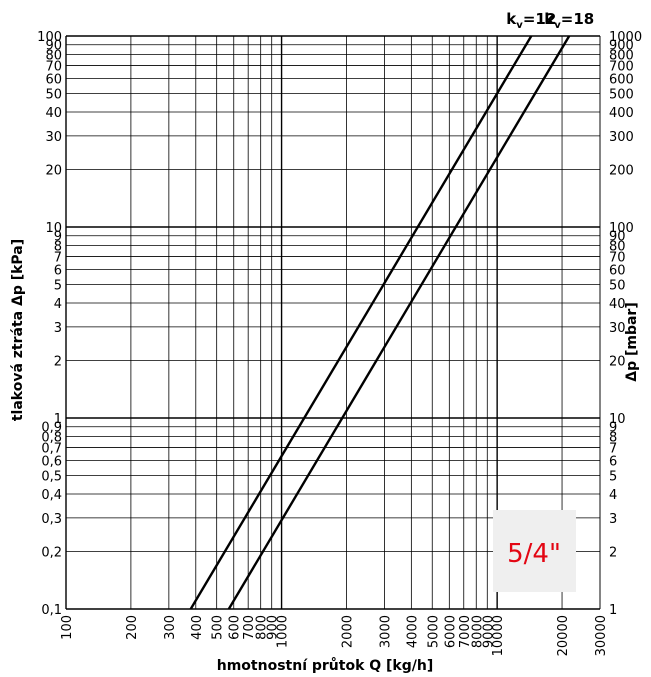 The width and height of the screenshot is (651, 677). Describe the element at coordinates (262, 627) in the screenshot. I see `x-tick-label: 800` at that location.